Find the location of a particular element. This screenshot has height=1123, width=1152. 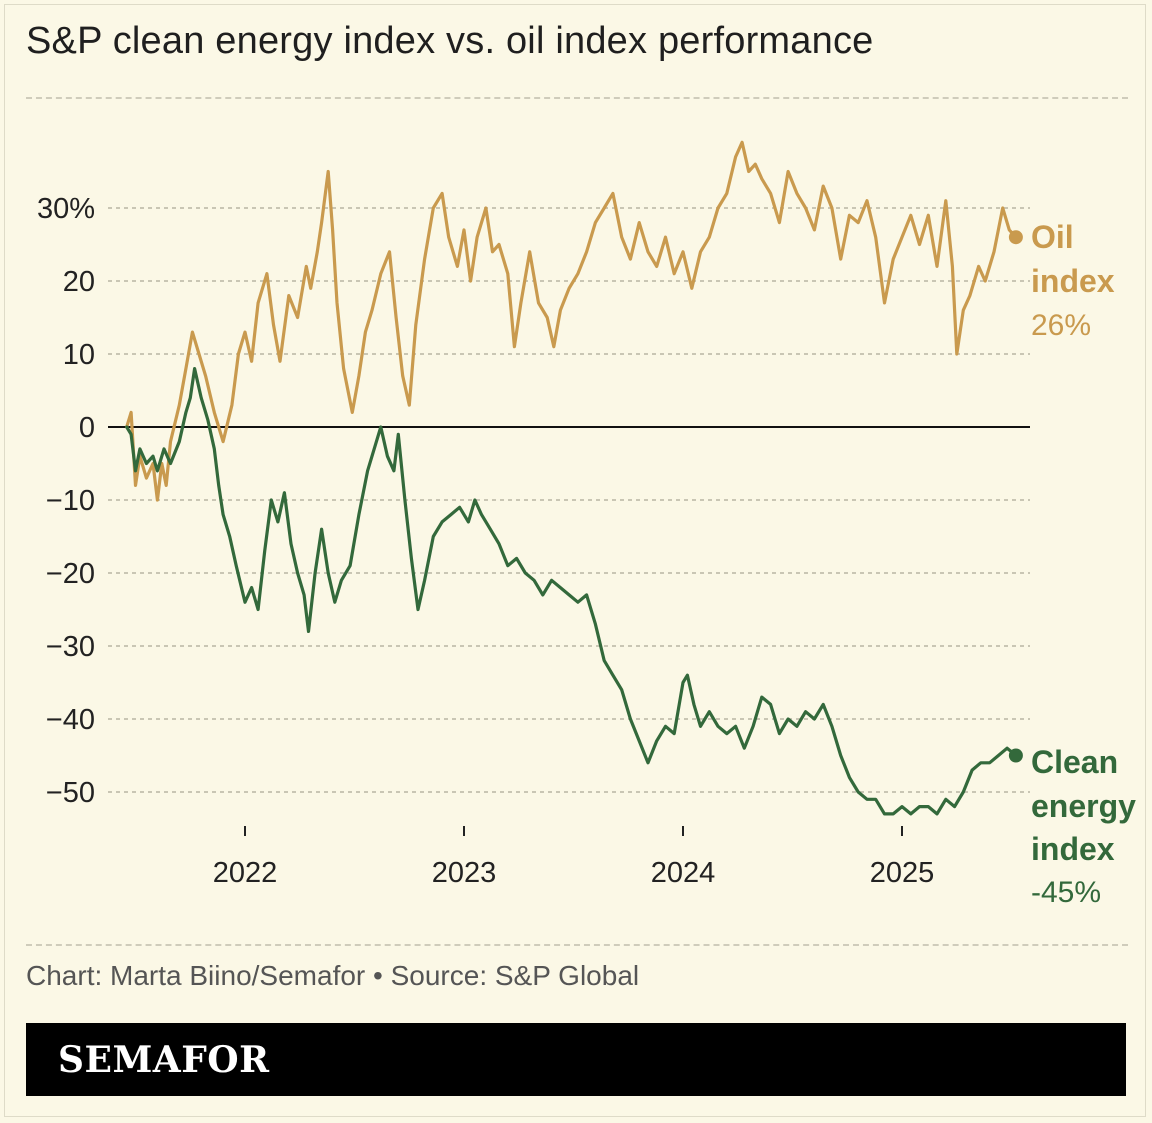

x-tick-label: 2023 is located at coordinates (464, 873).